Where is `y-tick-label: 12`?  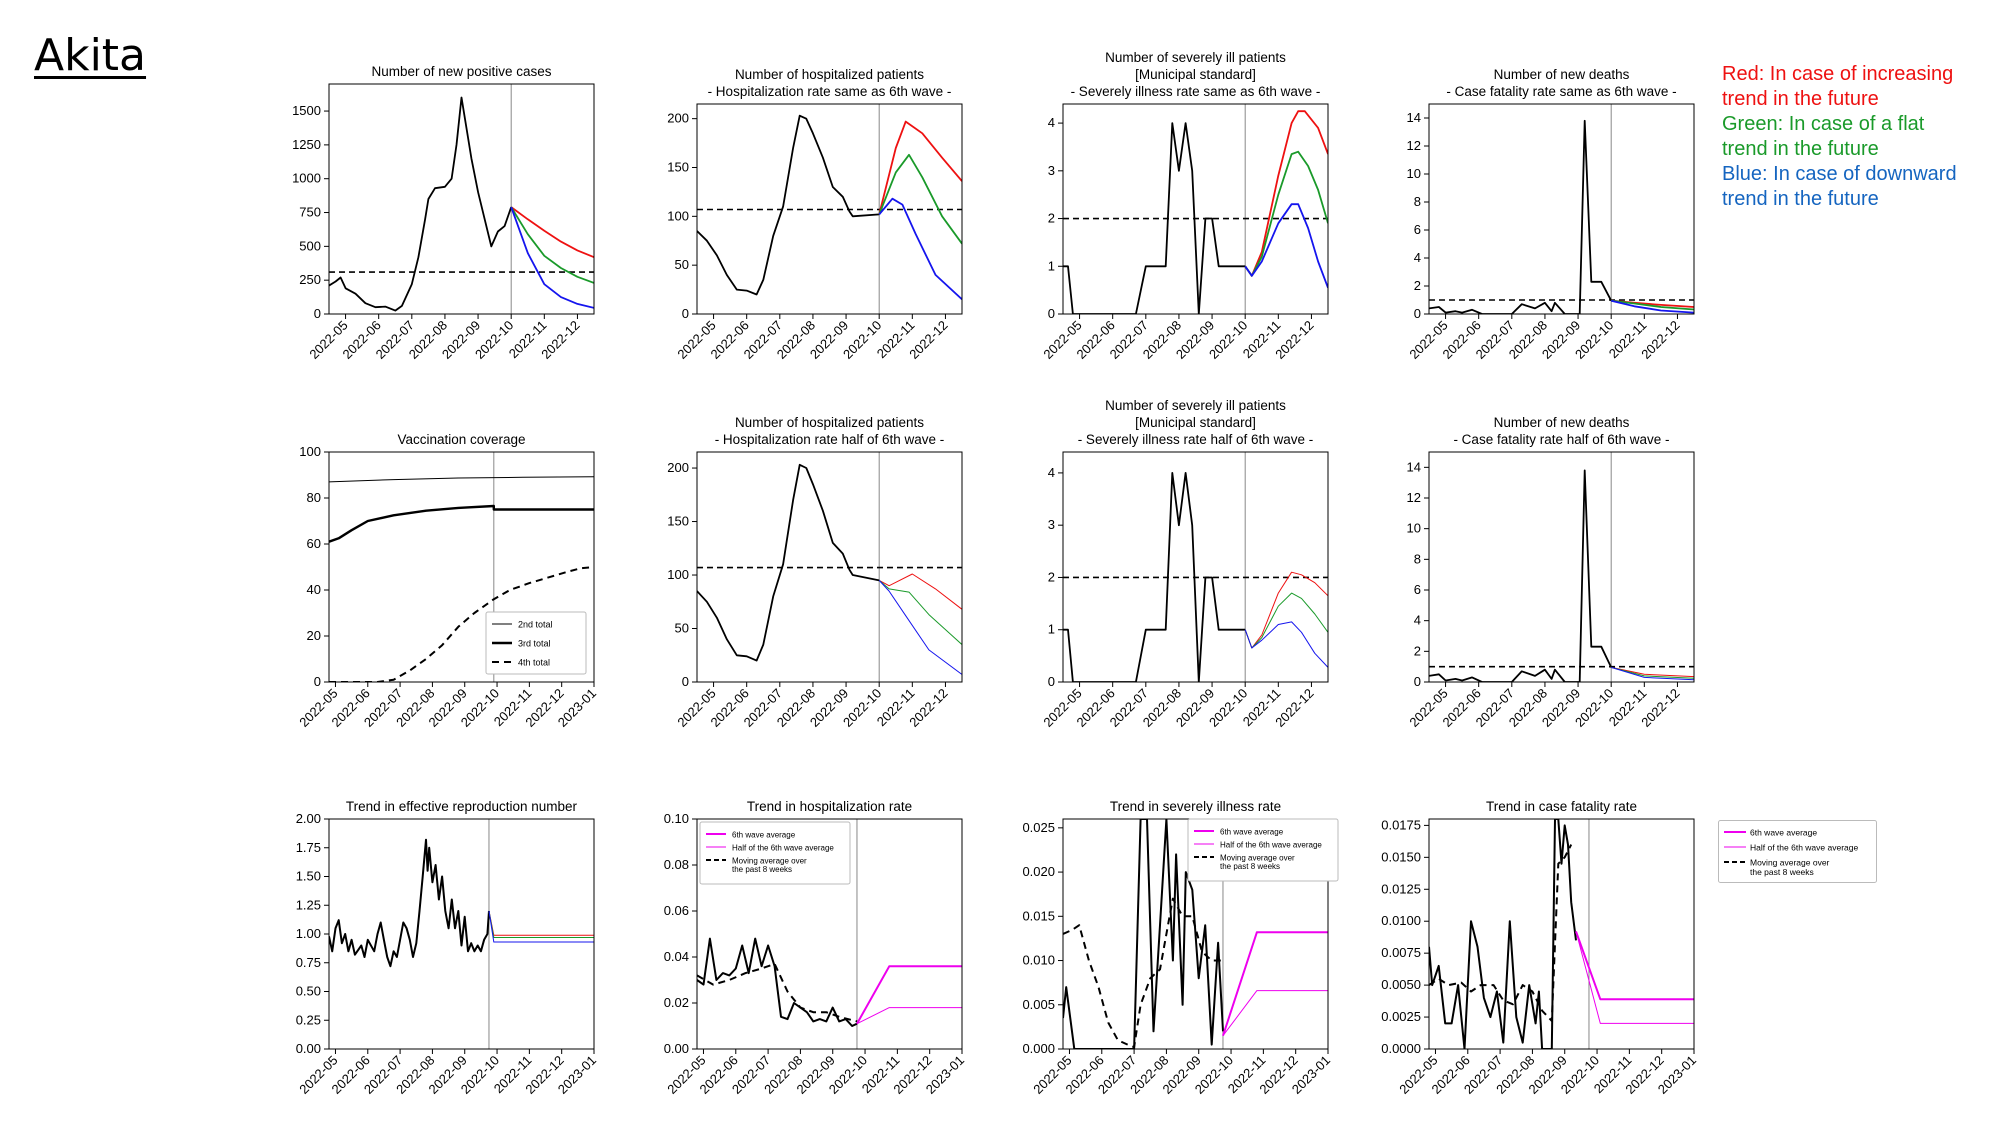 y-tick-label: 12 is located at coordinates (1414, 145).